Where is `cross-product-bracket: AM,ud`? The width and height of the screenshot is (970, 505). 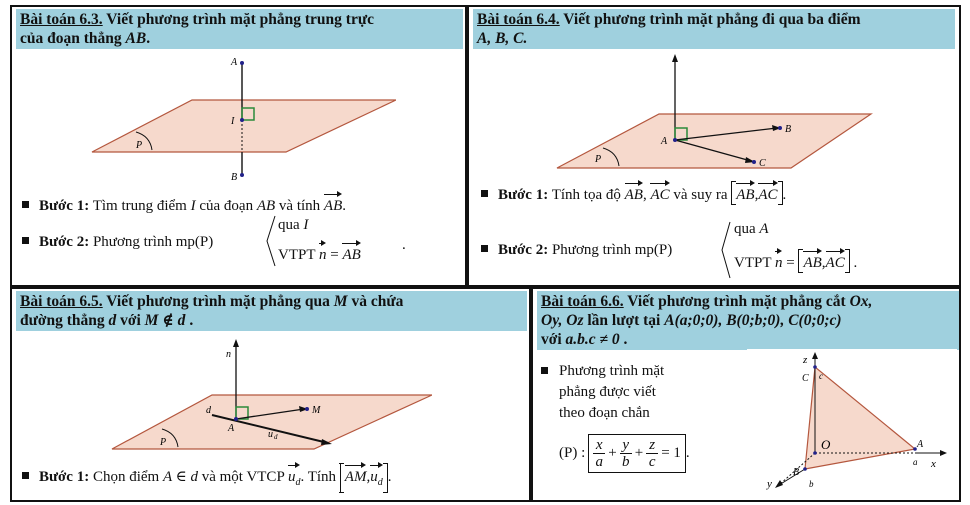
cross-product-bracket: AM,ud is located at coordinates (364, 477).